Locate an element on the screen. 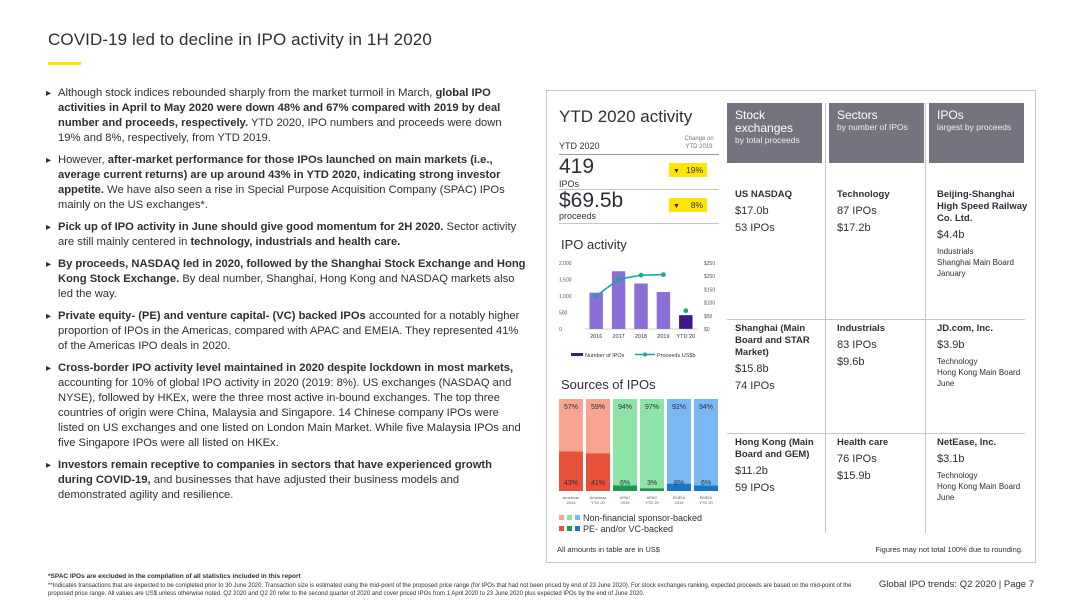 The width and height of the screenshot is (1080, 608). cell-value: $15.8b is located at coordinates (752, 369).